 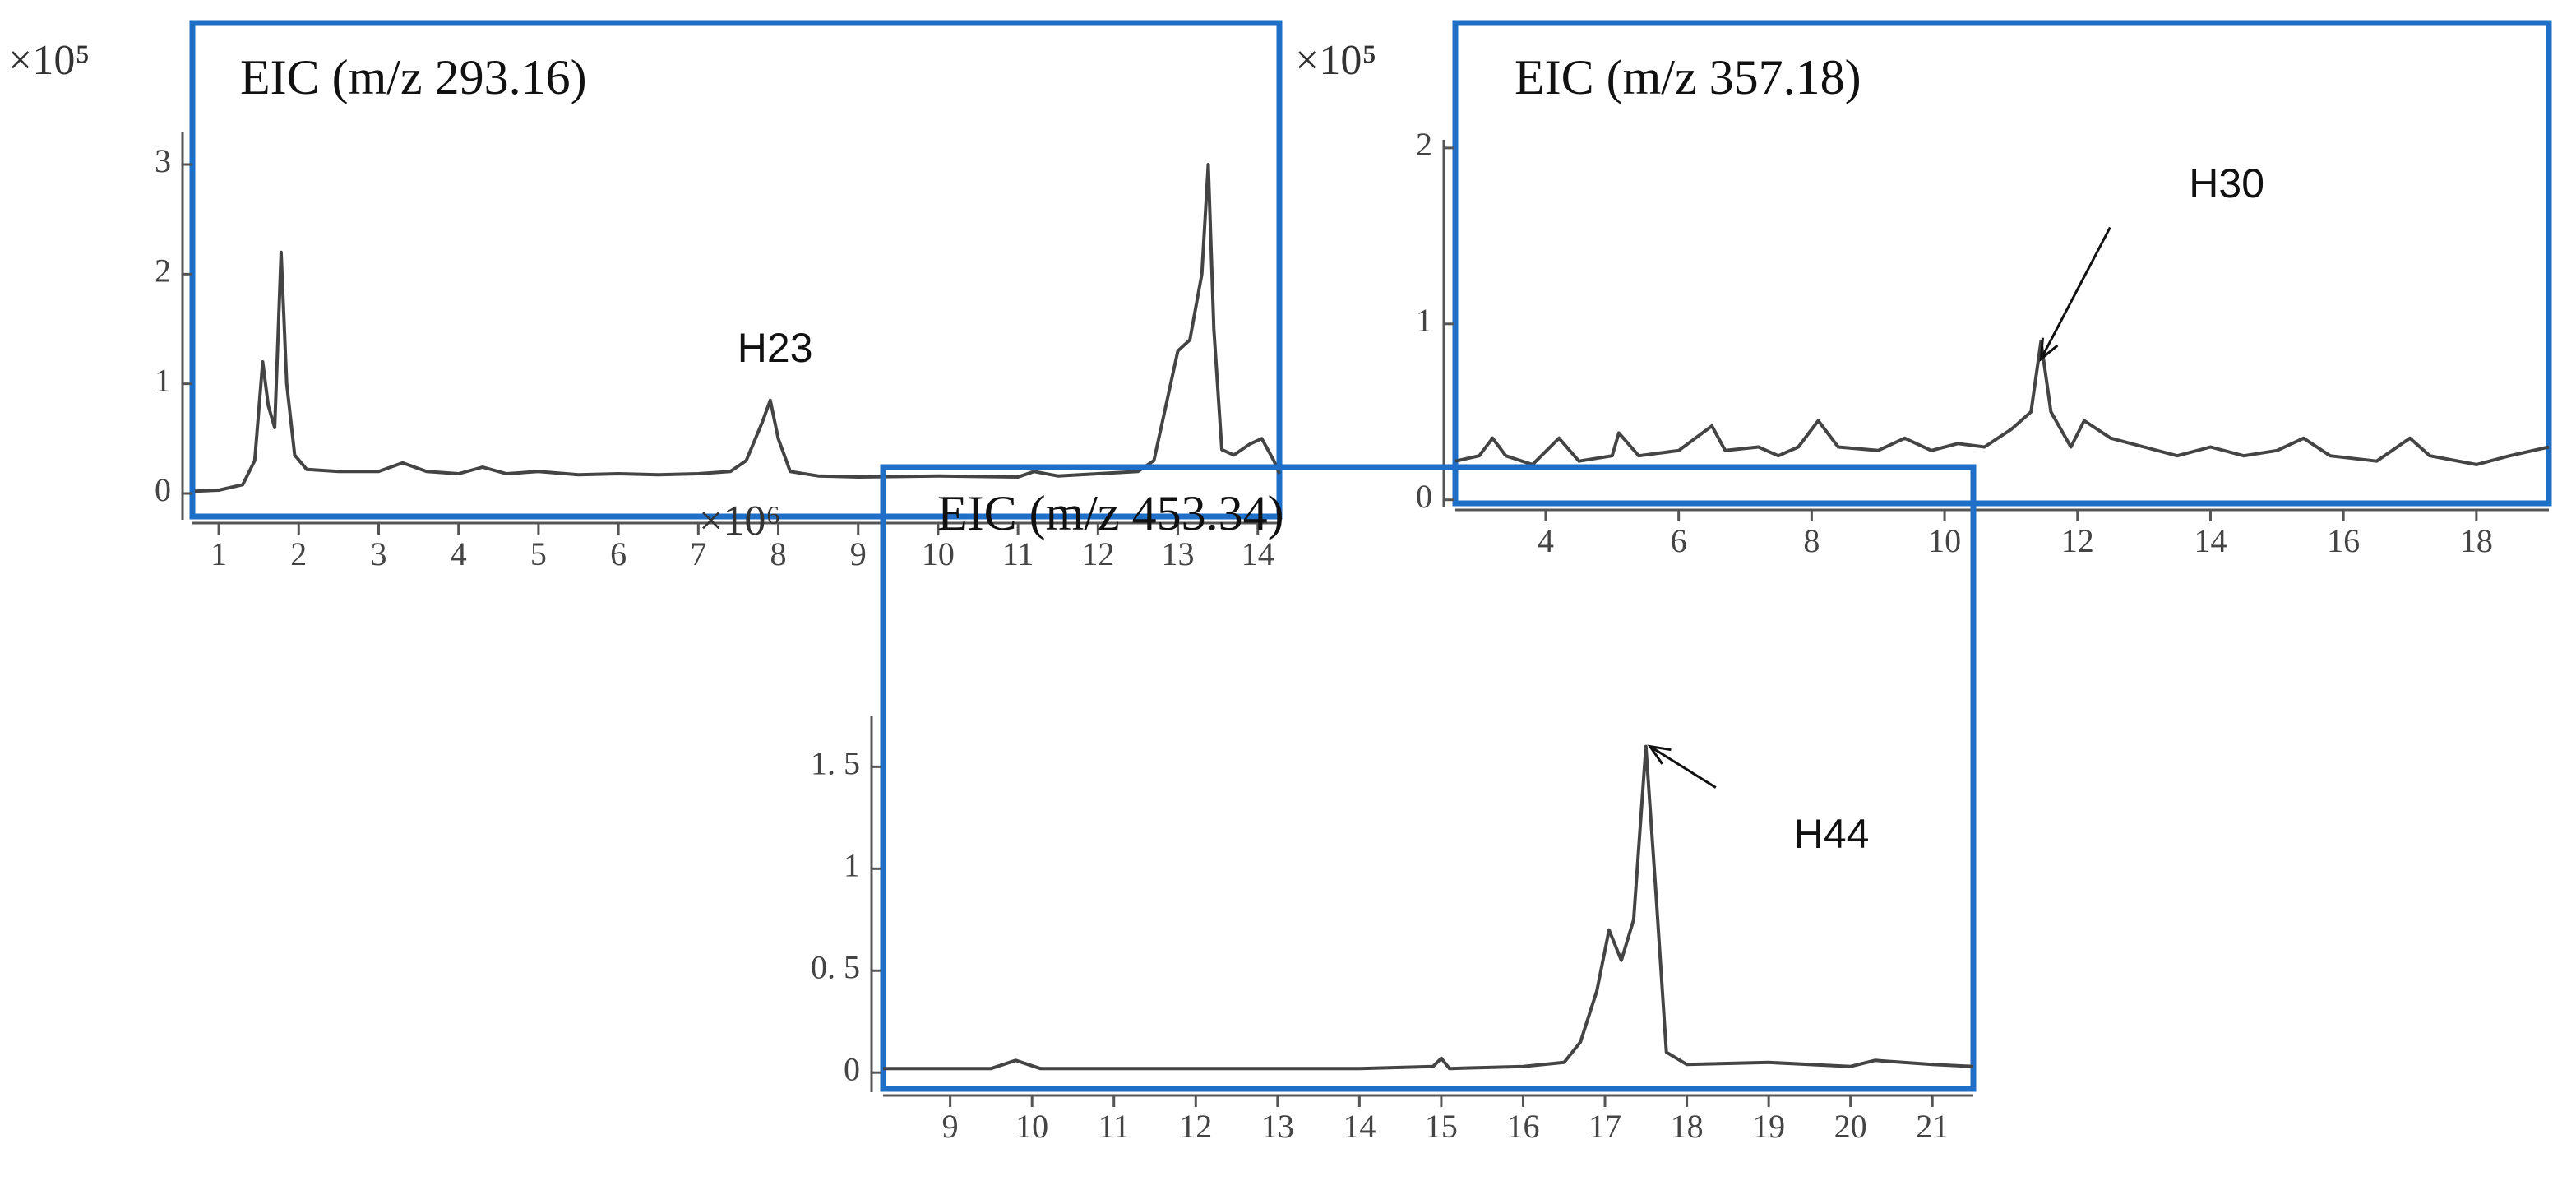 What do you see at coordinates (835, 966) in the screenshot?
I see `y-tick-label: 0. 5` at bounding box center [835, 966].